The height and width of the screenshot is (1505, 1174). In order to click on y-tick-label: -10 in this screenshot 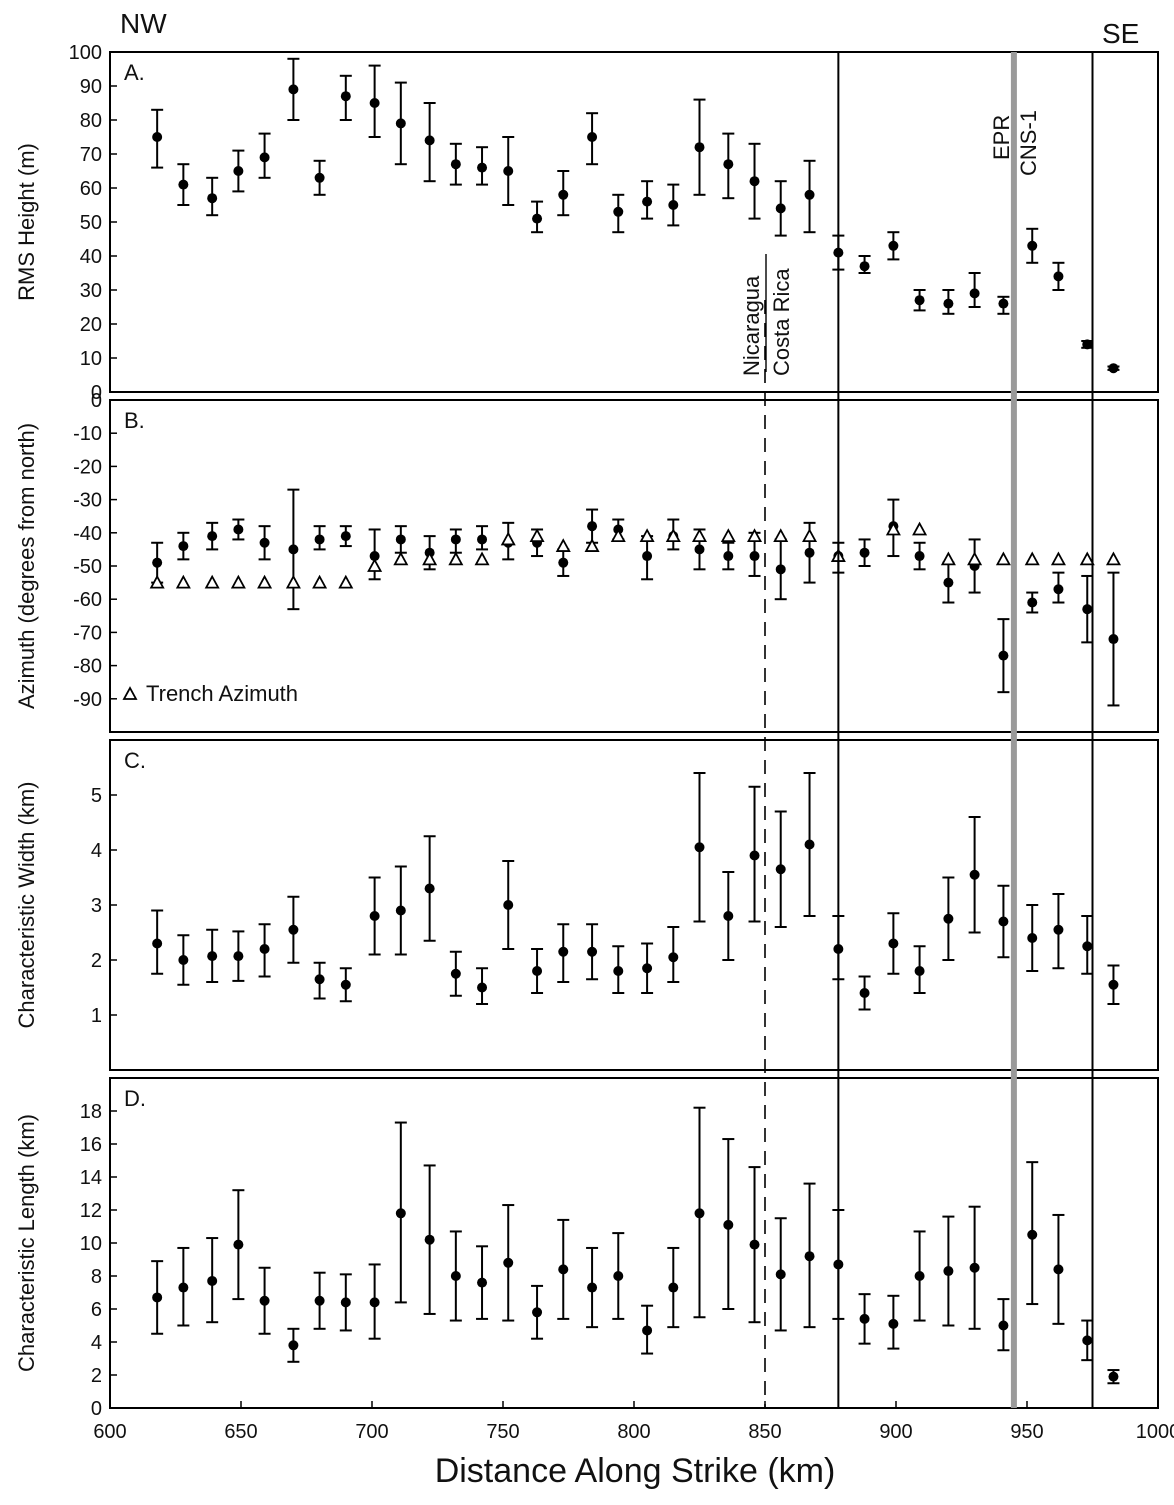, I will do `click(87, 434)`.